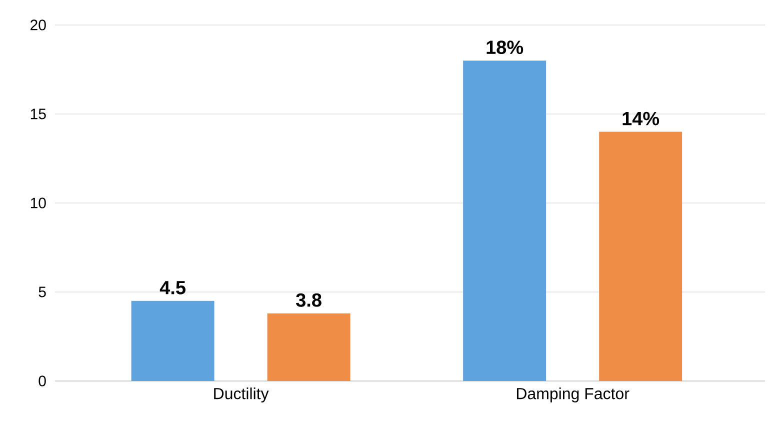 This screenshot has height=430, width=776. Describe the element at coordinates (38, 203) in the screenshot. I see `y-tick-label: 10` at that location.